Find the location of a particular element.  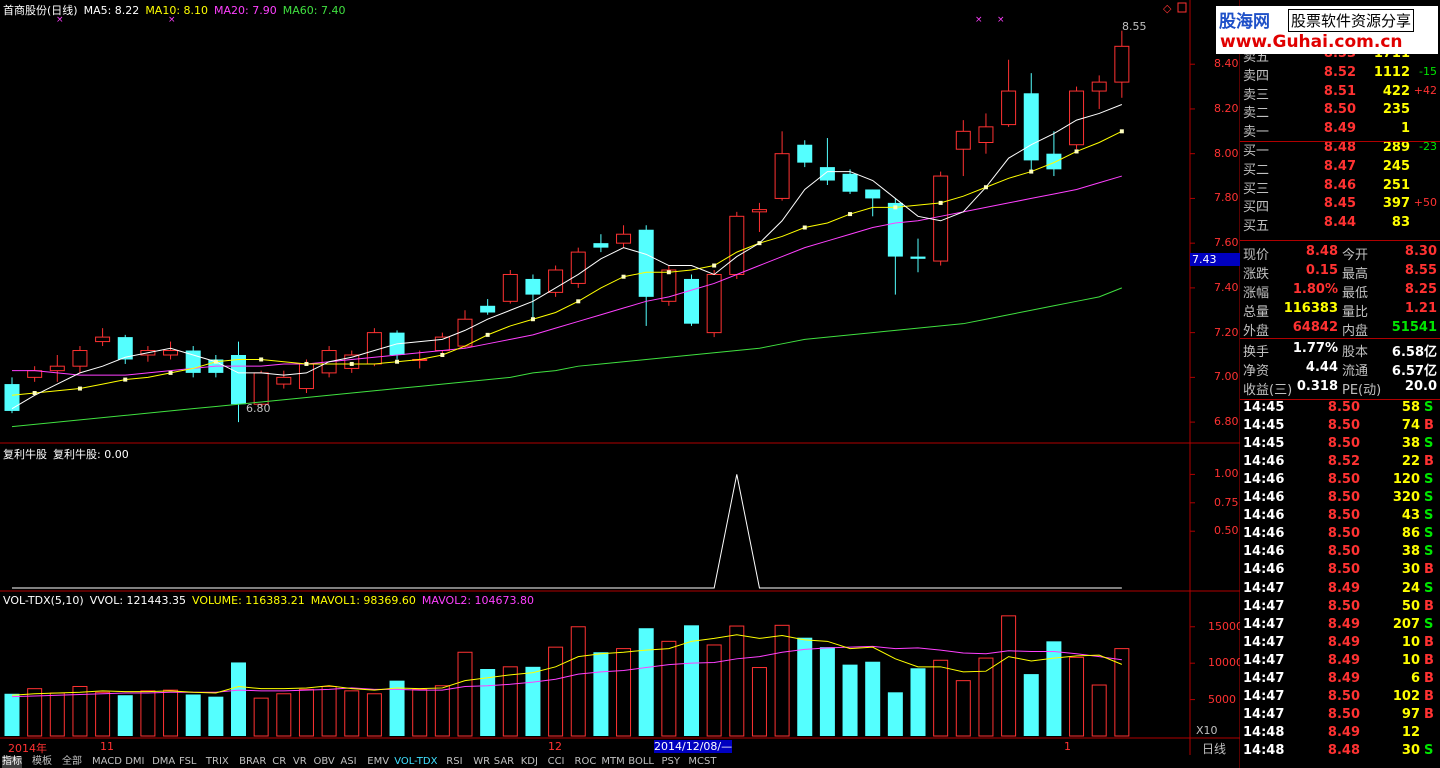

order-book-row: 卖三 8.51 422 +42 is located at coordinates (1340, 93).